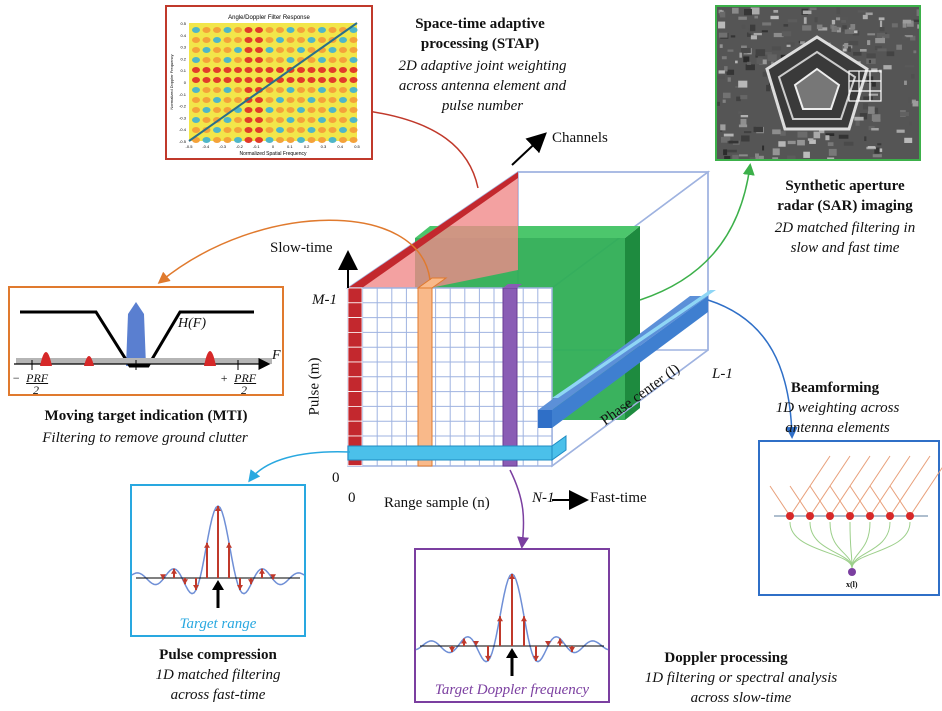  What do you see at coordinates (299, 467) in the screenshot?
I see `connector-pulse` at bounding box center [299, 467].